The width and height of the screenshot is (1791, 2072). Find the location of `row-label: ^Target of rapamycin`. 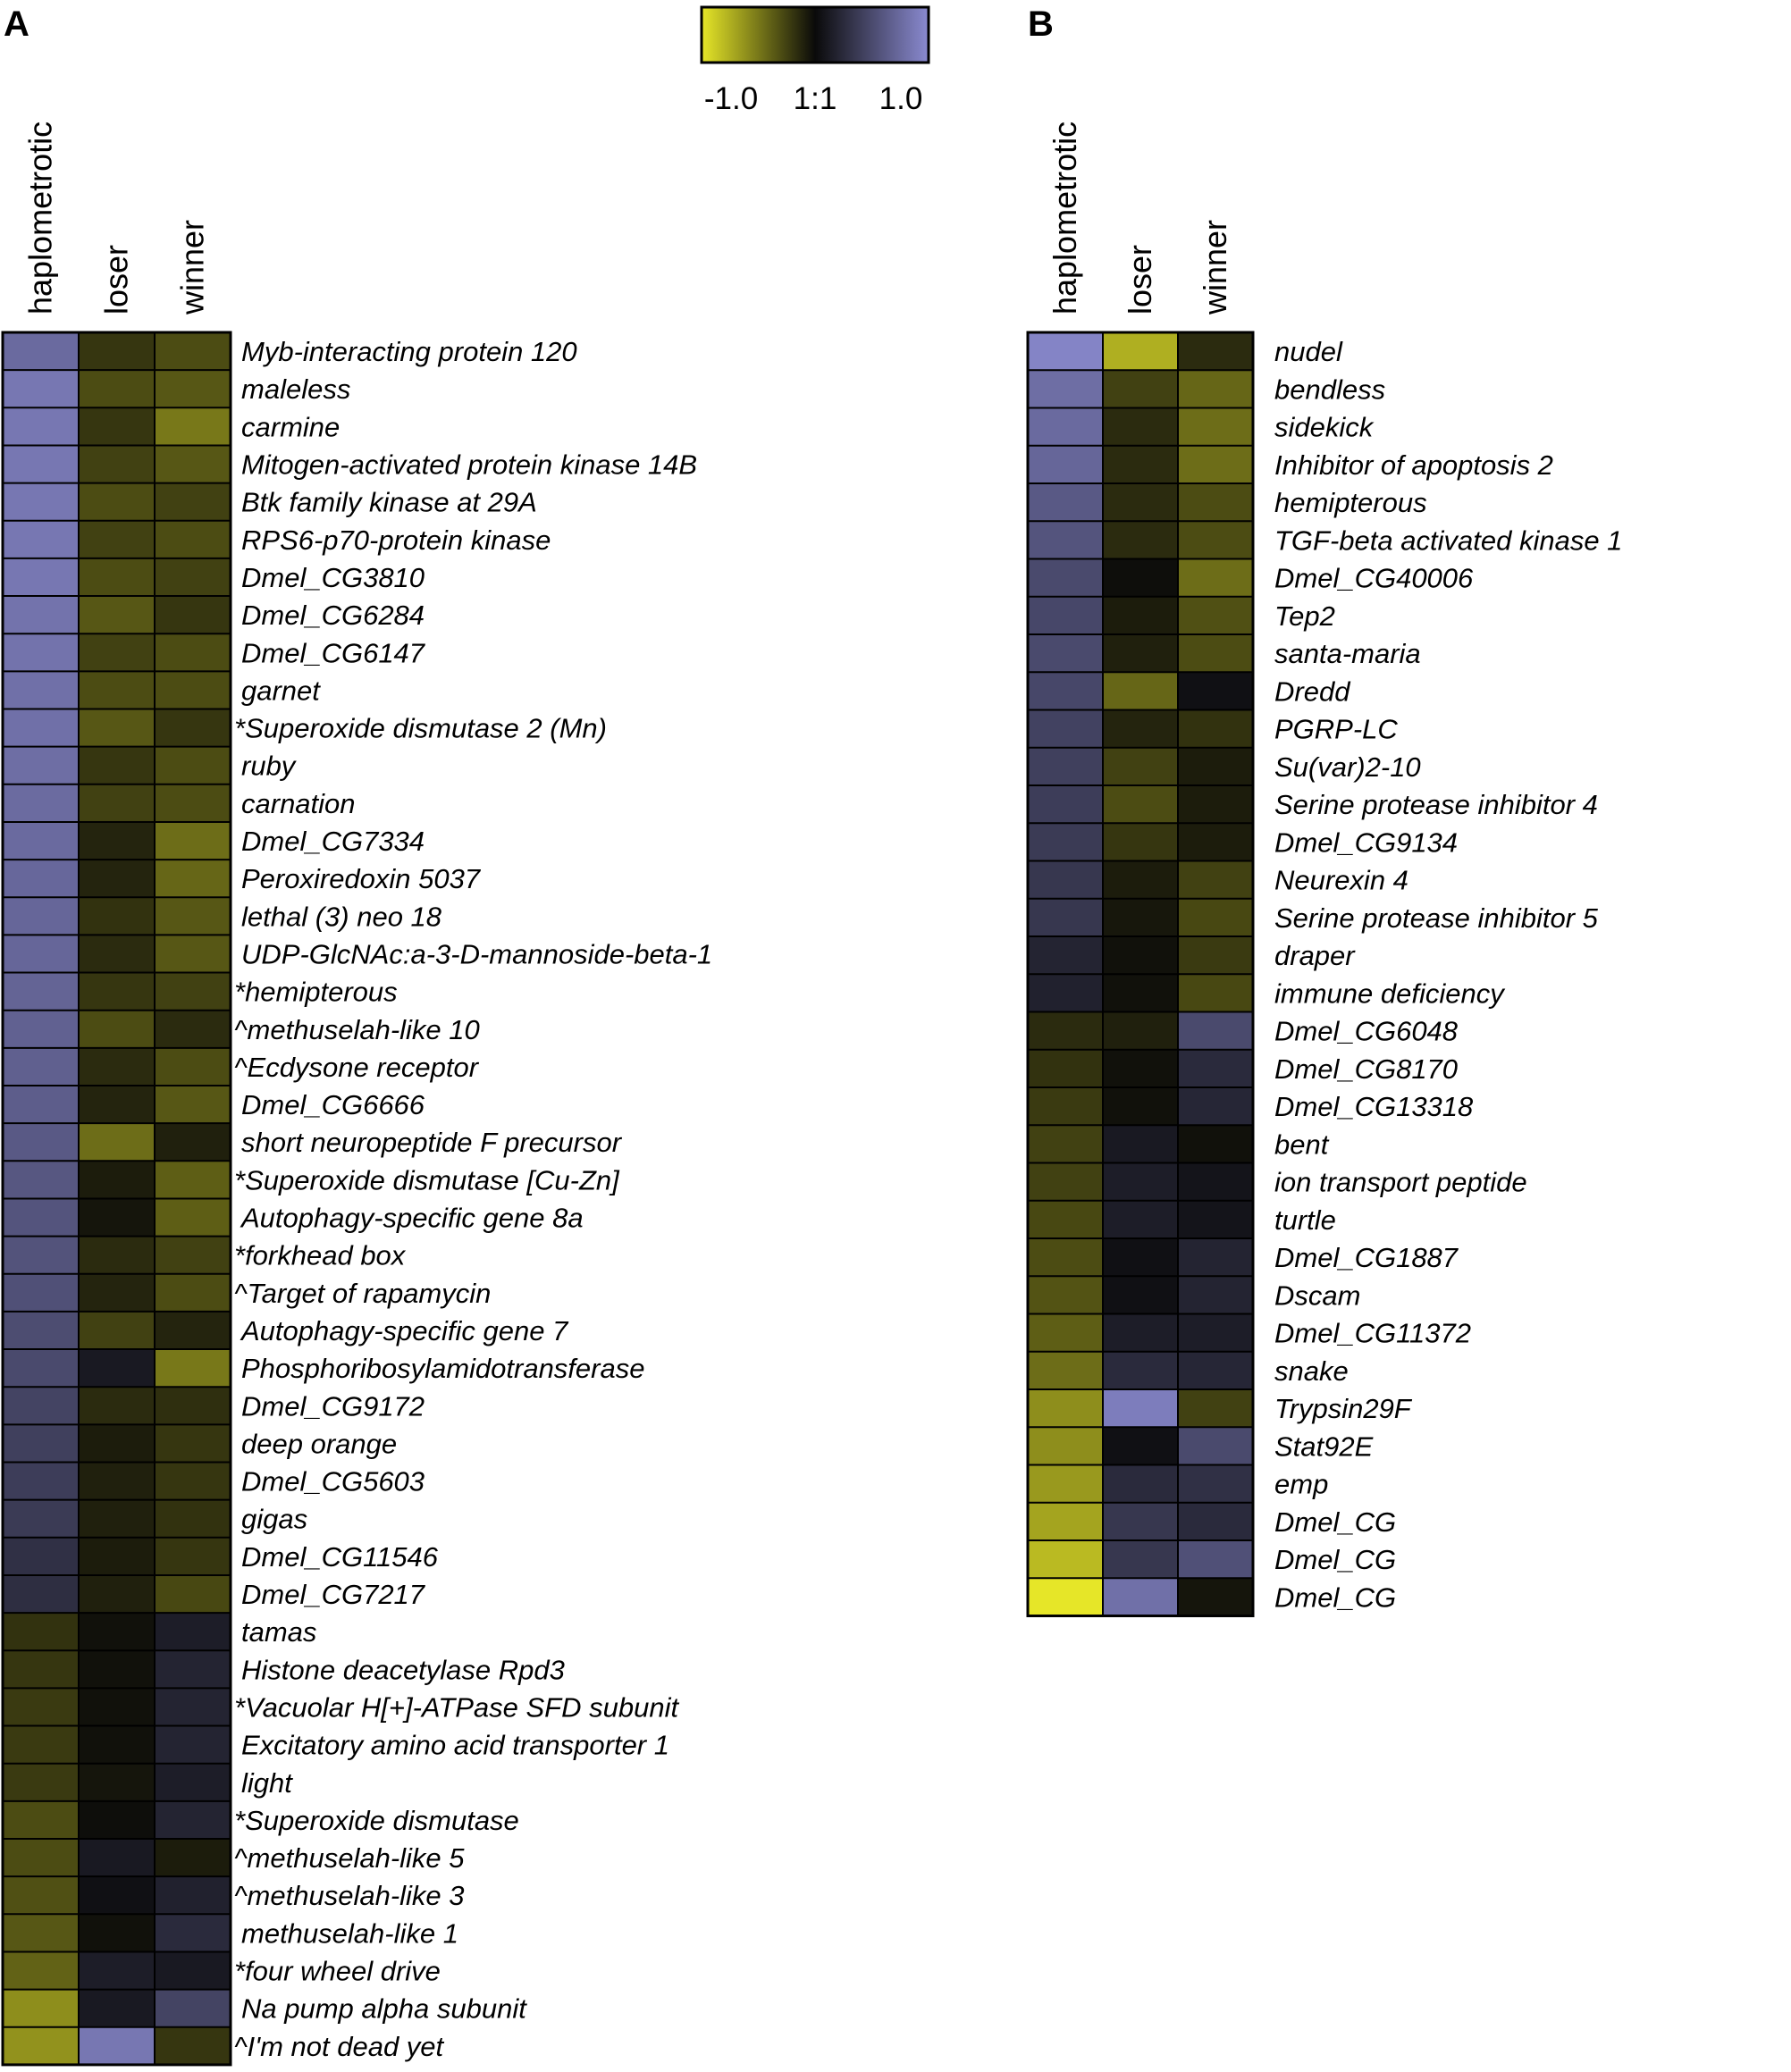

row-label: ^Target of rapamycin is located at coordinates (362, 1293).